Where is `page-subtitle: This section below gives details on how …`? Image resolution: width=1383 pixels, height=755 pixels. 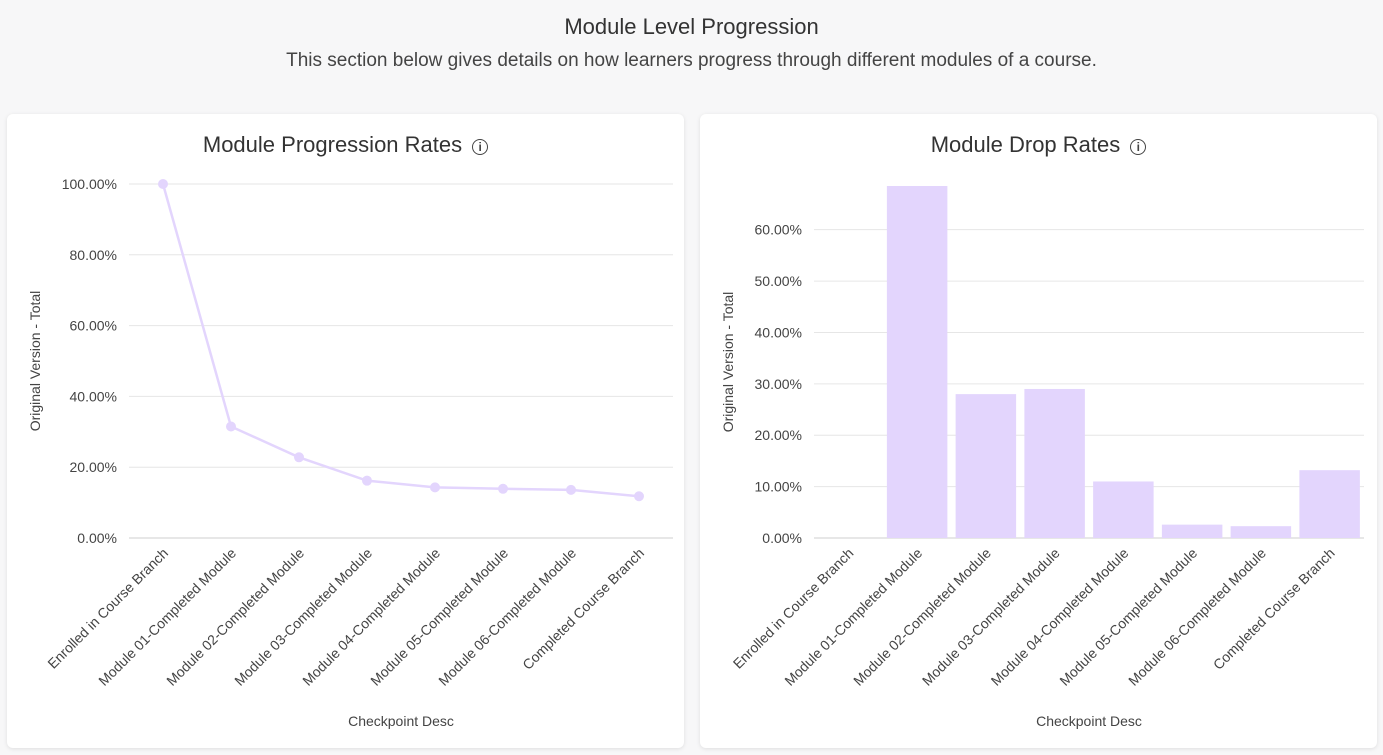 page-subtitle: This section below gives details on how … is located at coordinates (691, 60).